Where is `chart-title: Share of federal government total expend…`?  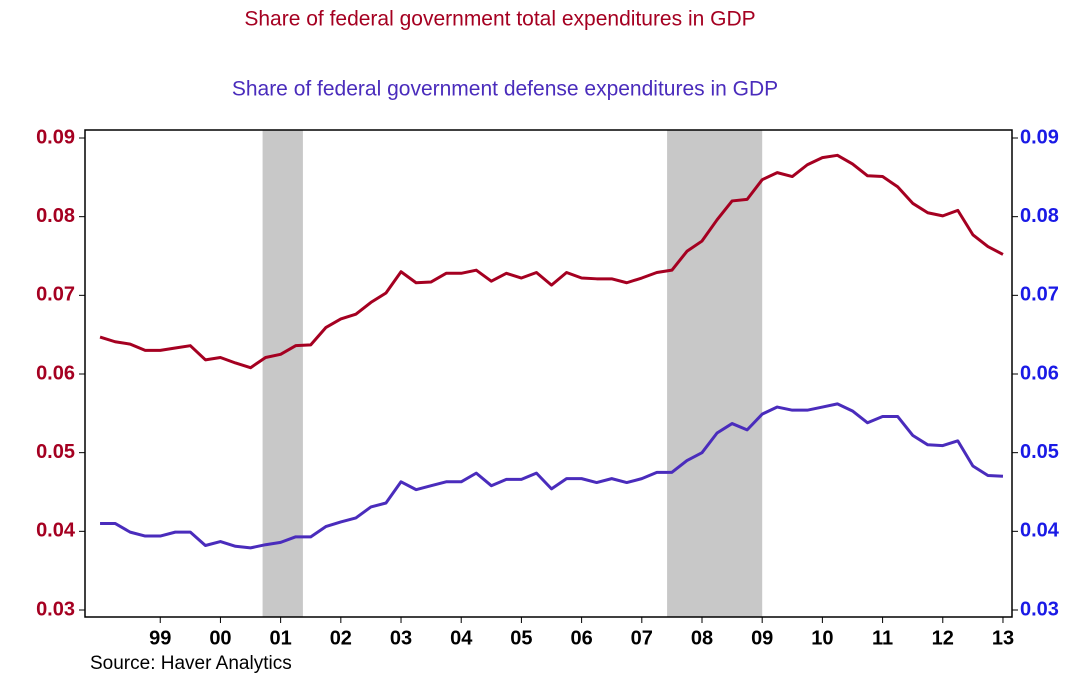
chart-title: Share of federal government total expend… is located at coordinates (499, 19).